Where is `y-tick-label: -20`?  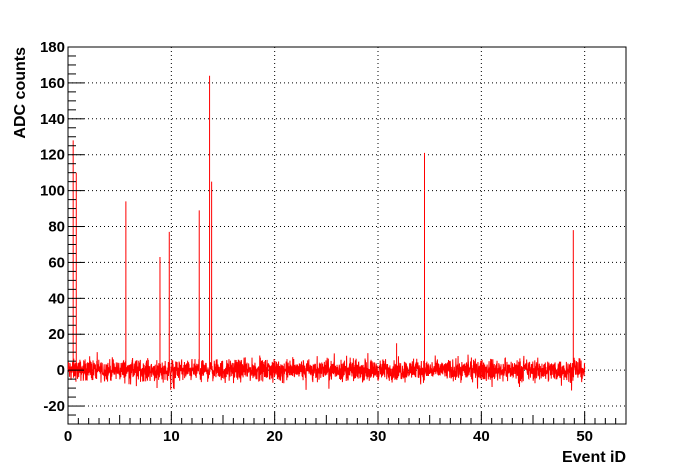 y-tick-label: -20 is located at coordinates (54, 406).